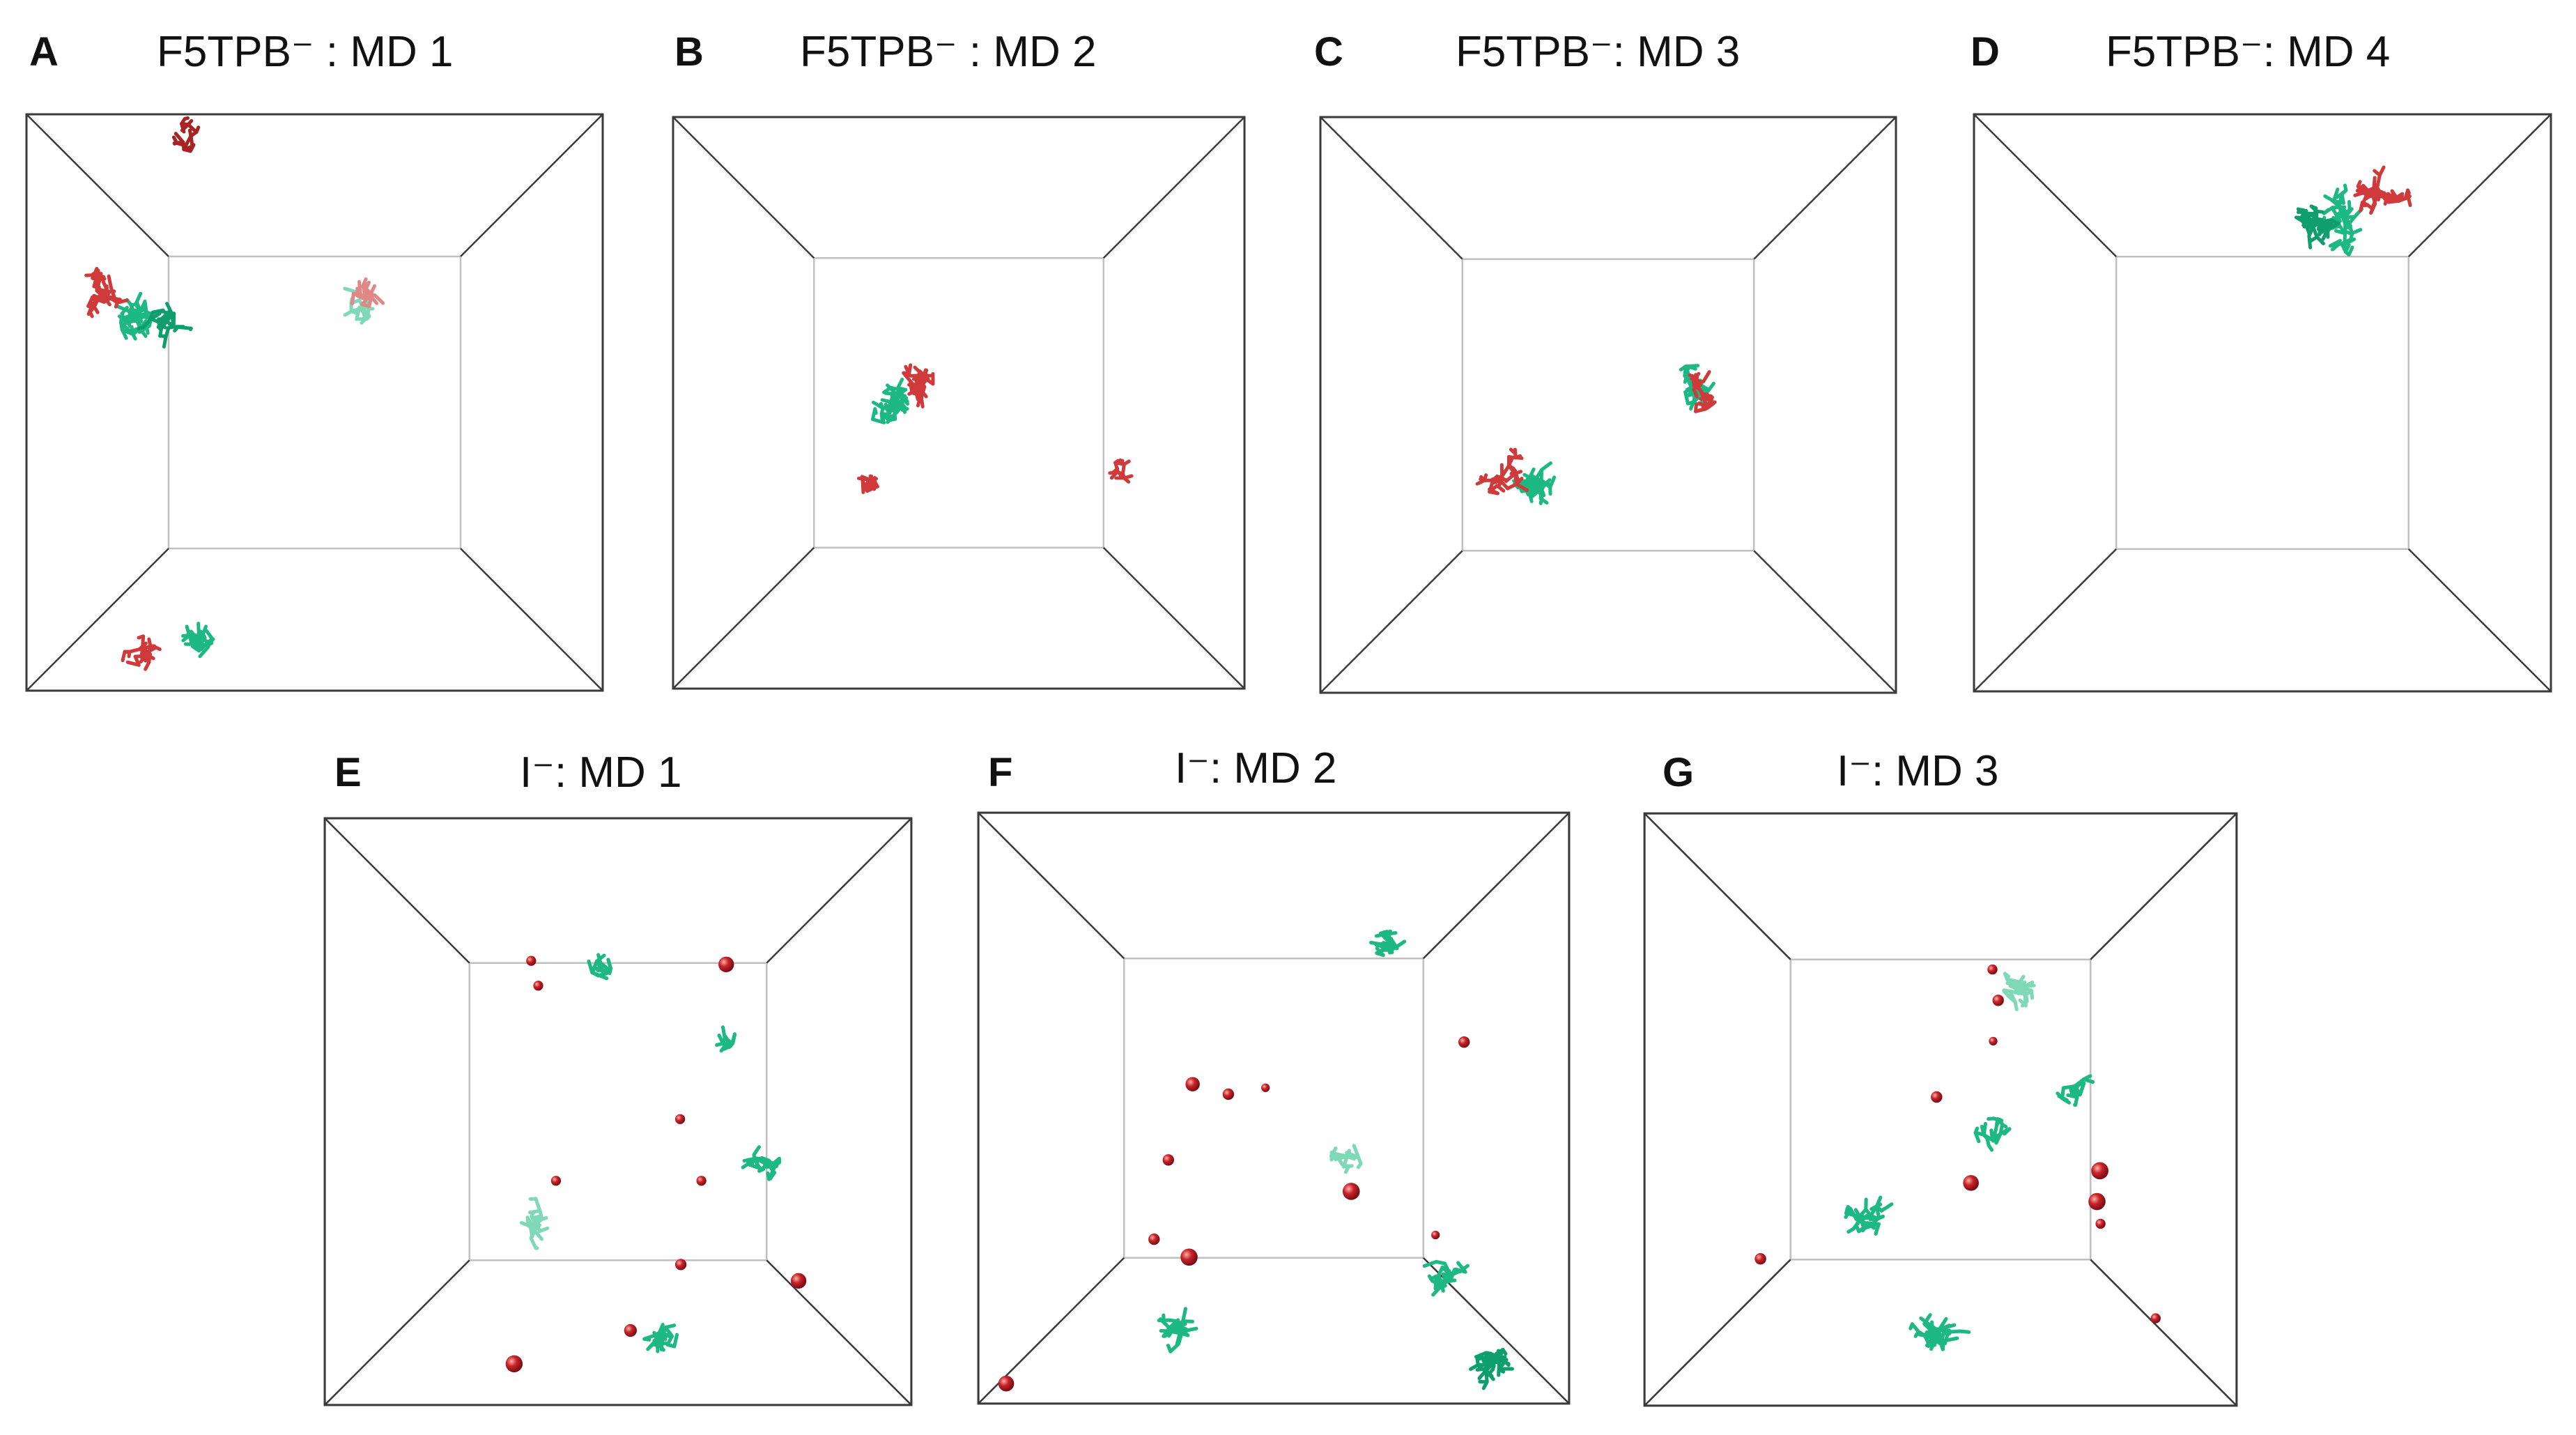  What do you see at coordinates (1985, 52) in the screenshot?
I see `panel-letter: D` at bounding box center [1985, 52].